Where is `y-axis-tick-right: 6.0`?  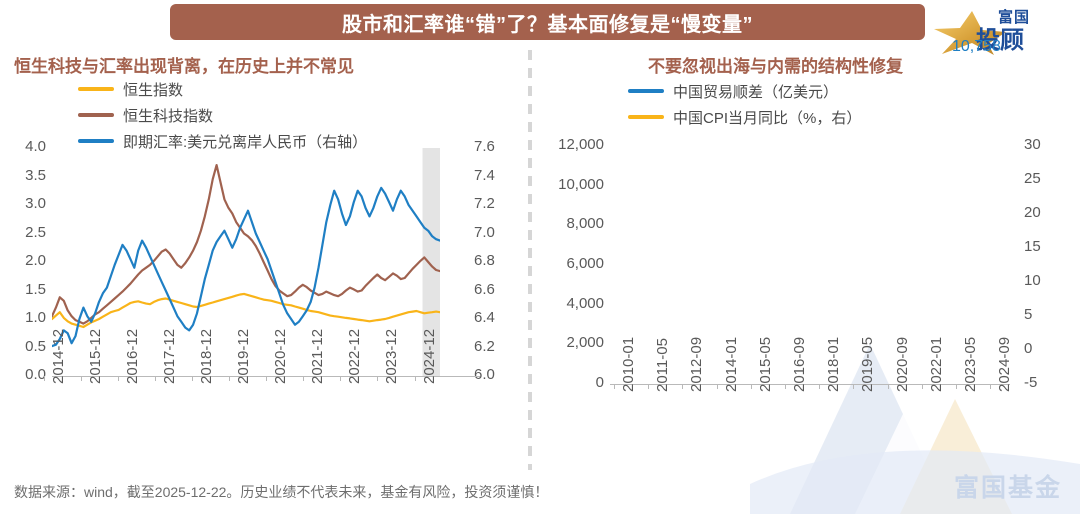 y-axis-tick-right: 6.0 is located at coordinates (484, 374).